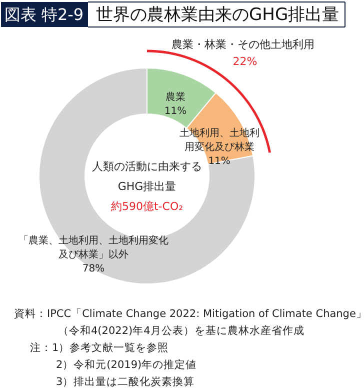  I want to click on data-label: 78%, so click(93, 269).